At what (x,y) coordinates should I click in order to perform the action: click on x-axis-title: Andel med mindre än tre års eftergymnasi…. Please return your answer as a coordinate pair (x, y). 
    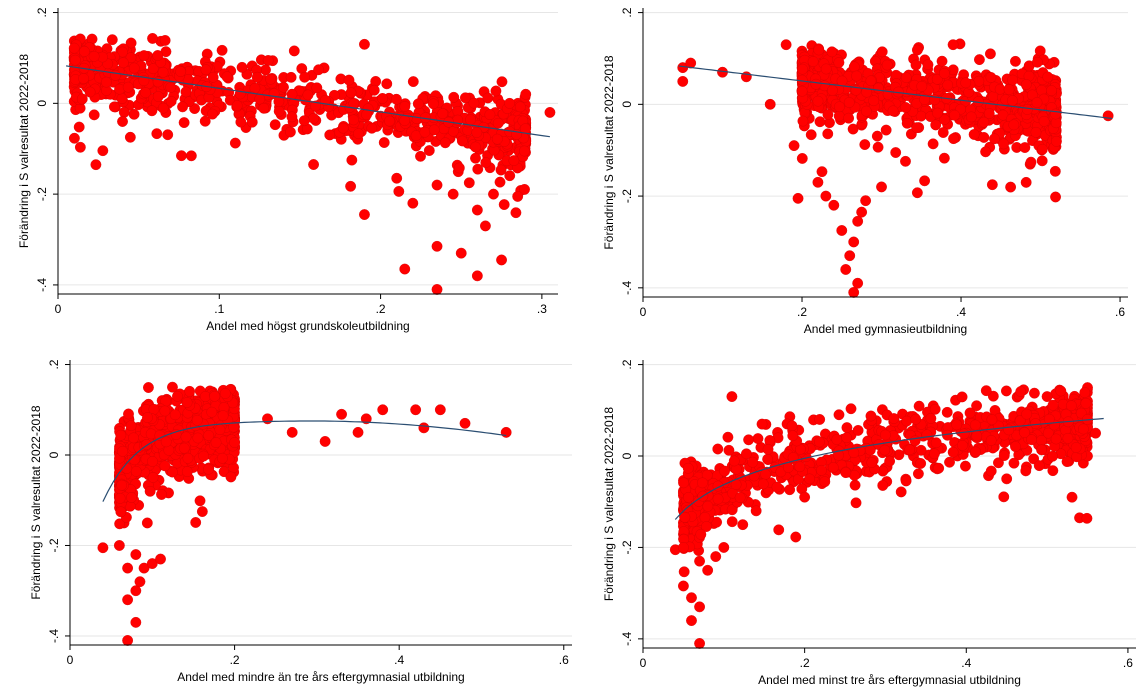
    Looking at the image, I should click on (320, 677).